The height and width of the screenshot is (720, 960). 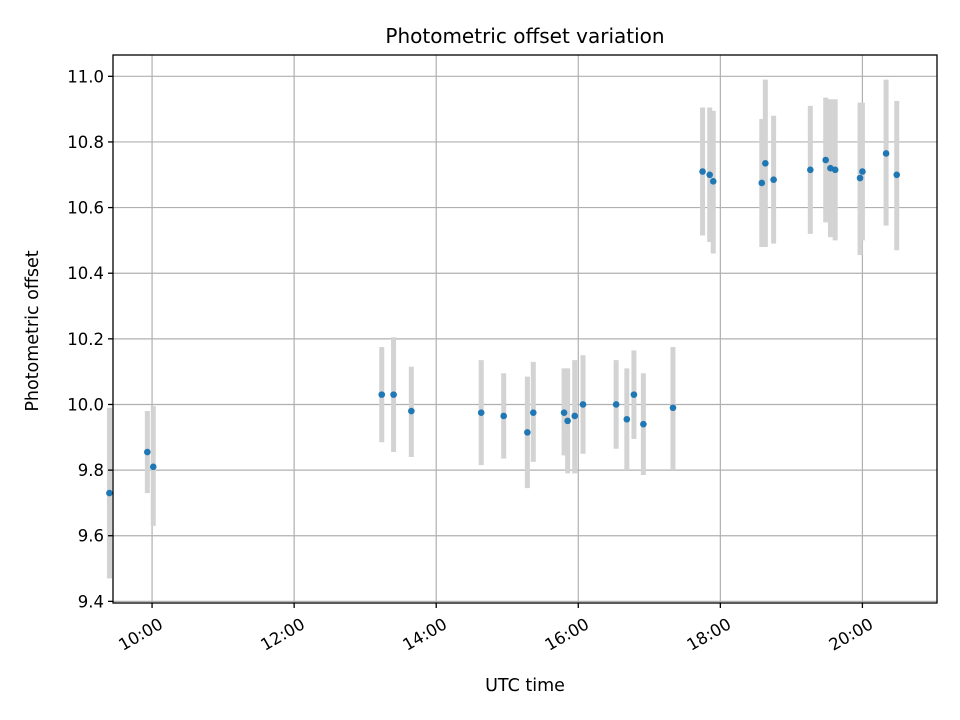 I want to click on y-tick-label: 9.4, so click(x=91, y=601).